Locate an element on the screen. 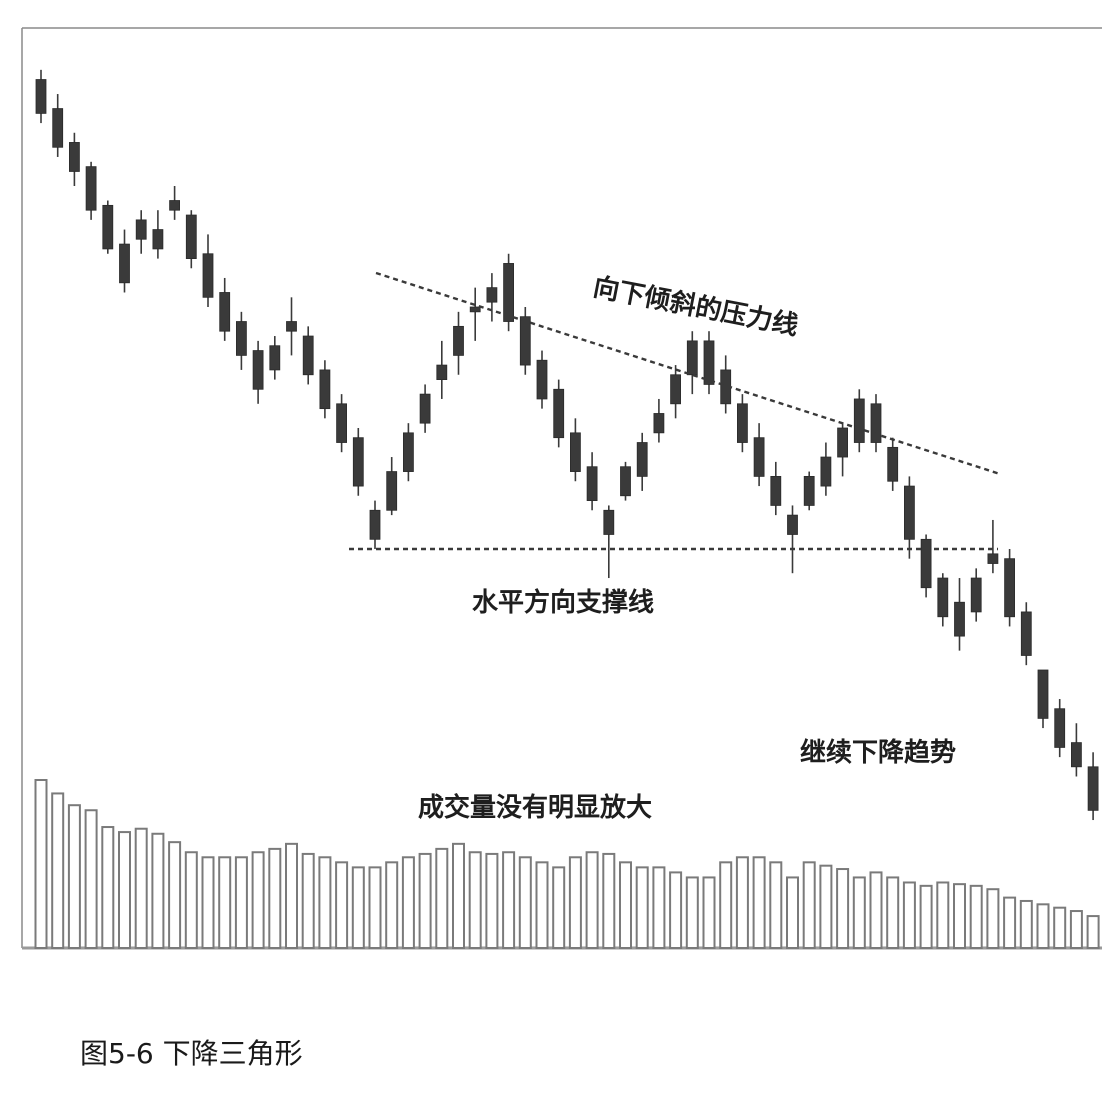 This screenshot has height=1096, width=1108. resistance-line is located at coordinates (688, 373).